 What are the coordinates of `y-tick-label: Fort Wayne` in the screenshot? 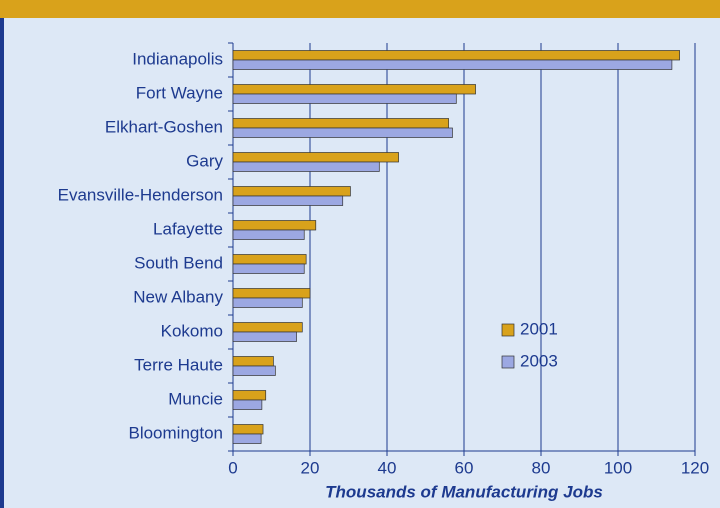 It's located at (179, 92).